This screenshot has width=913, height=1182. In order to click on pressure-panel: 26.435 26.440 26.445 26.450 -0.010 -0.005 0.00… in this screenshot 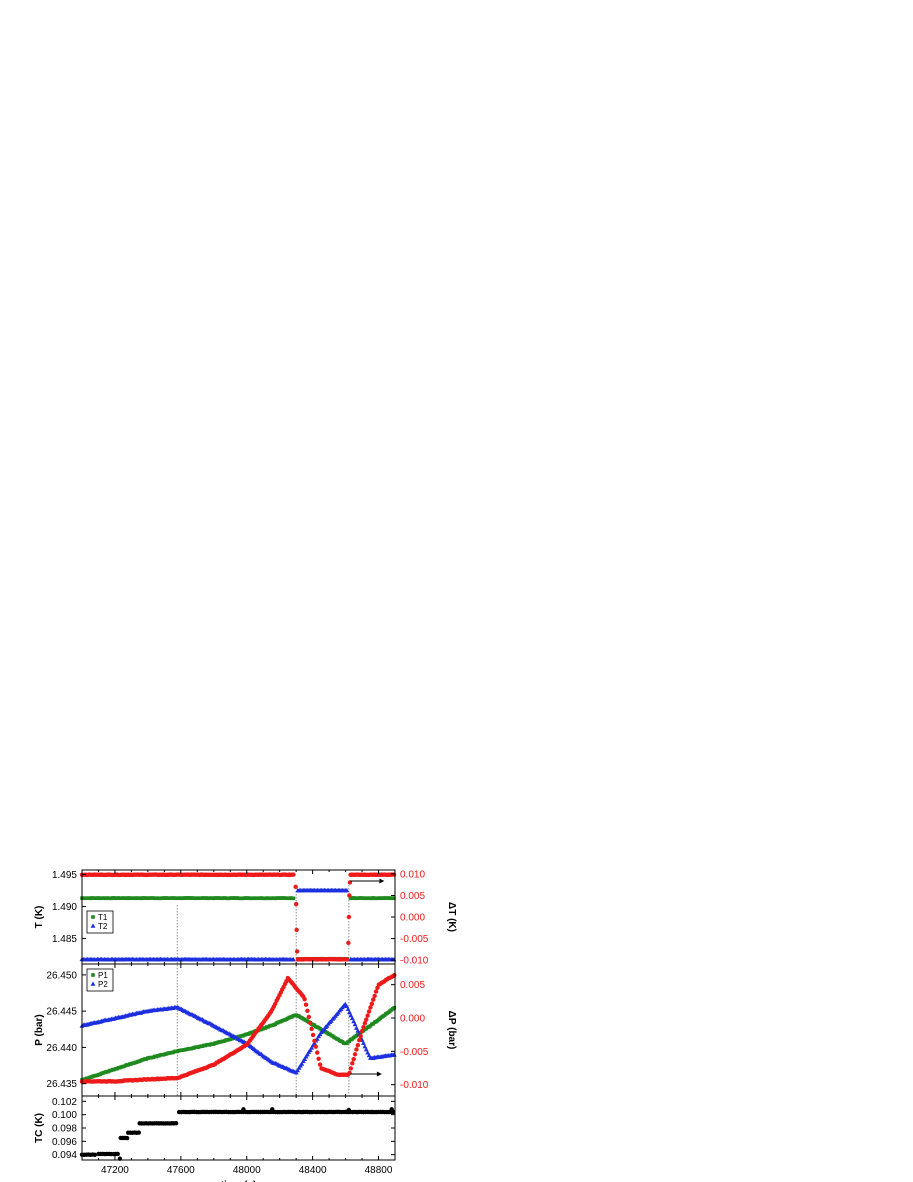, I will do `click(245, 1030)`.